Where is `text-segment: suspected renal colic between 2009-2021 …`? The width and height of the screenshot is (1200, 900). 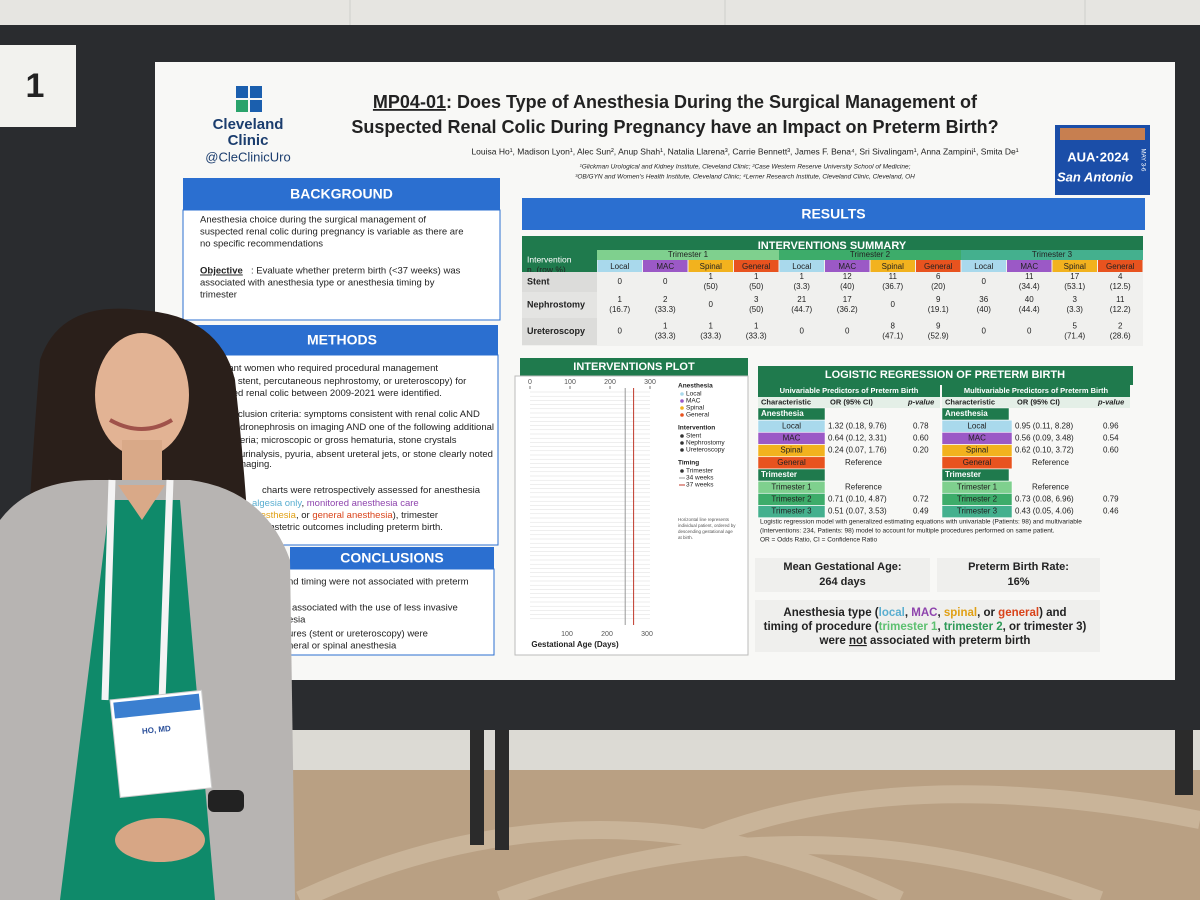 text-segment: suspected renal colic between 2009-2021 … is located at coordinates (321, 393).